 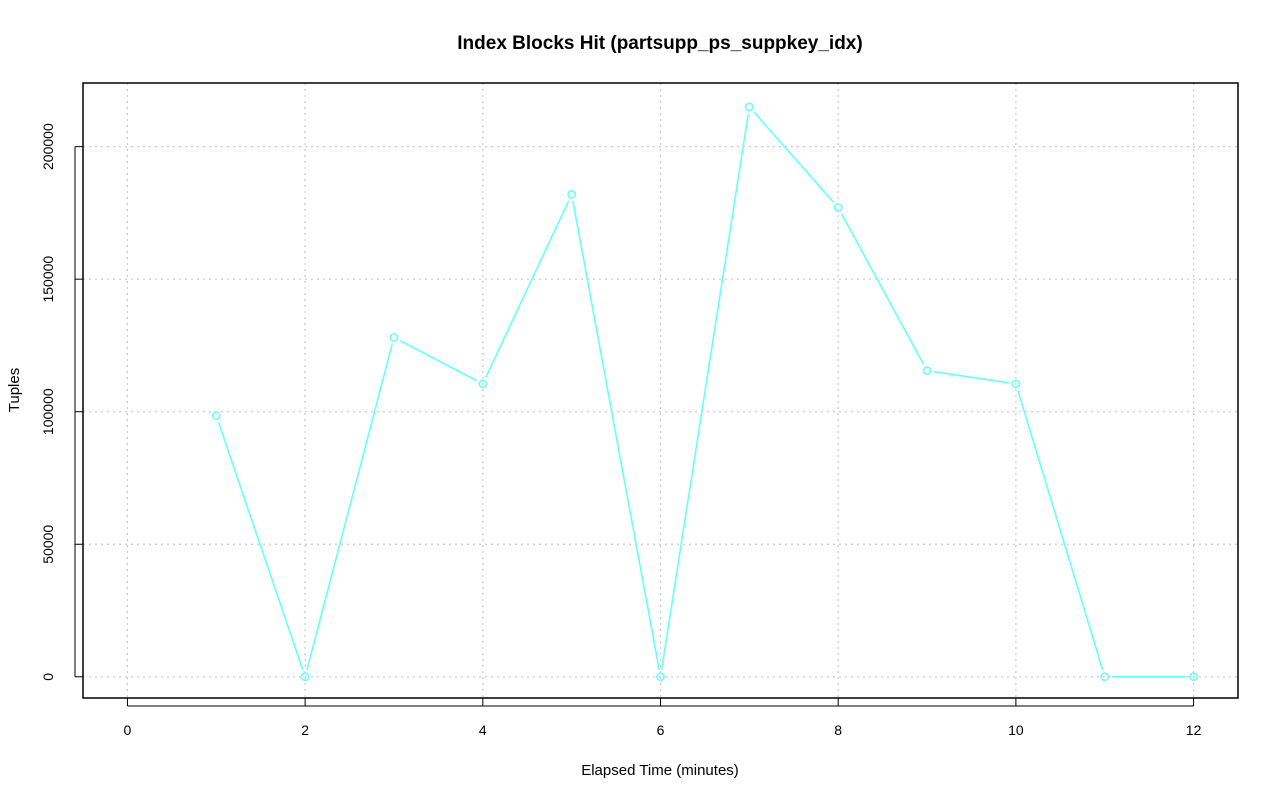 I want to click on y-axis-label: Tuples, so click(x=14, y=390).